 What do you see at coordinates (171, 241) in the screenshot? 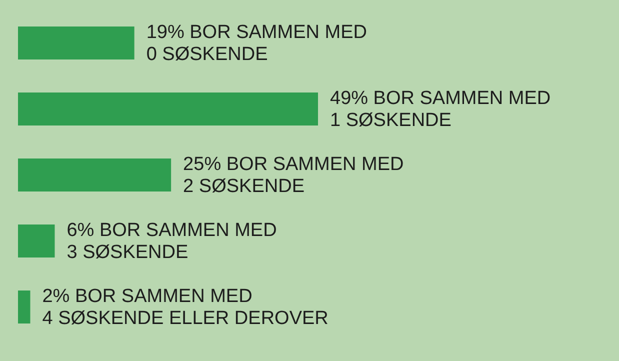
I see `data-label: 6% BOR SAMMEN MED 3 SØSKENDE` at bounding box center [171, 241].